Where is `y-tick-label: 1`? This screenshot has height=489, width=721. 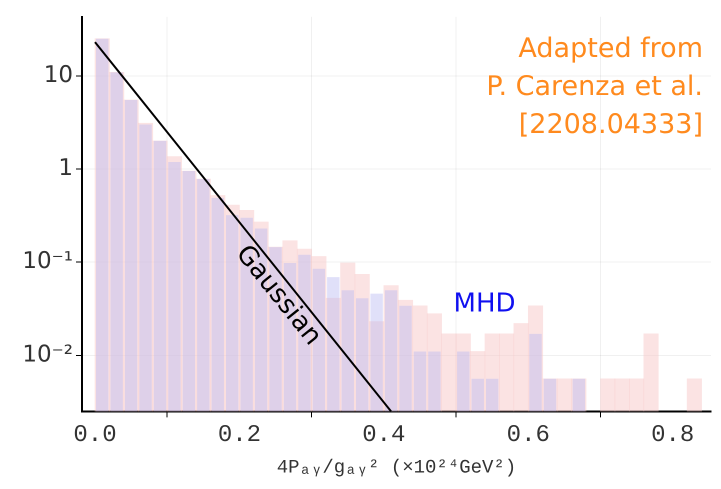 y-tick-label: 1 is located at coordinates (65, 167).